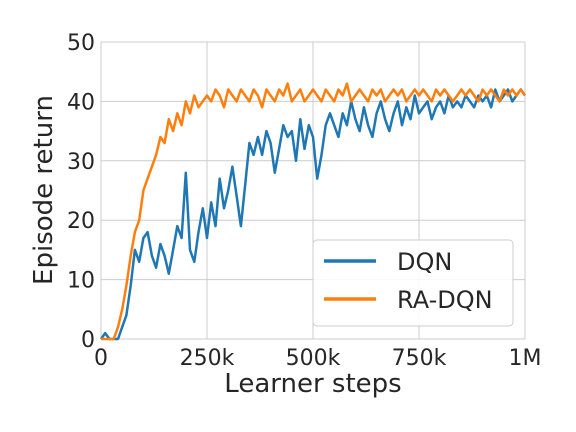  I want to click on x-tick-label: 0, so click(101, 358).